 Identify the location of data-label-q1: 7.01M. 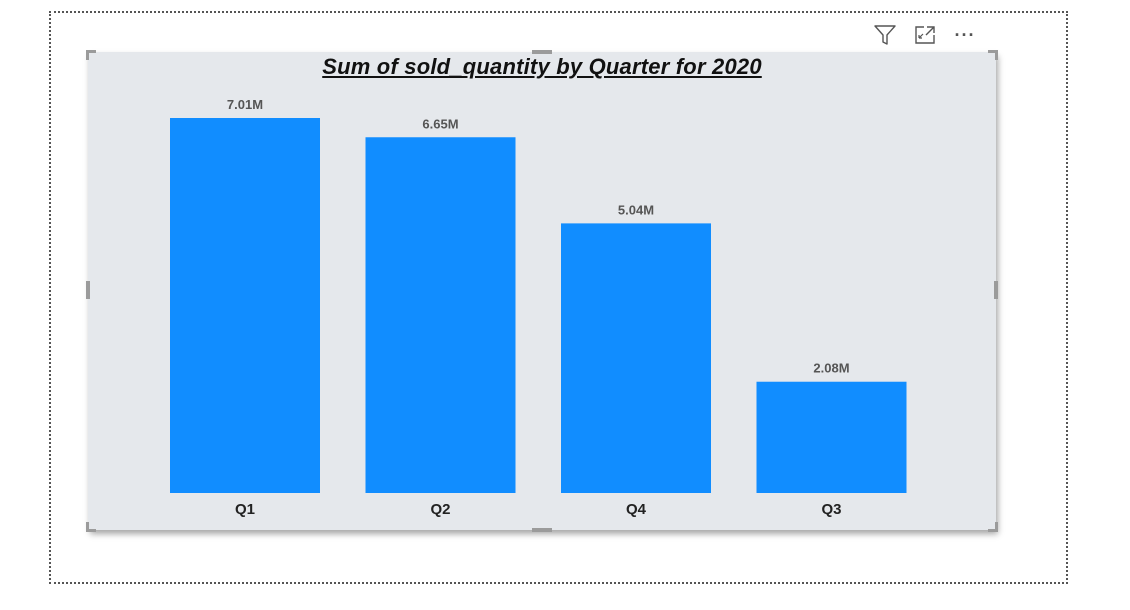
(245, 104).